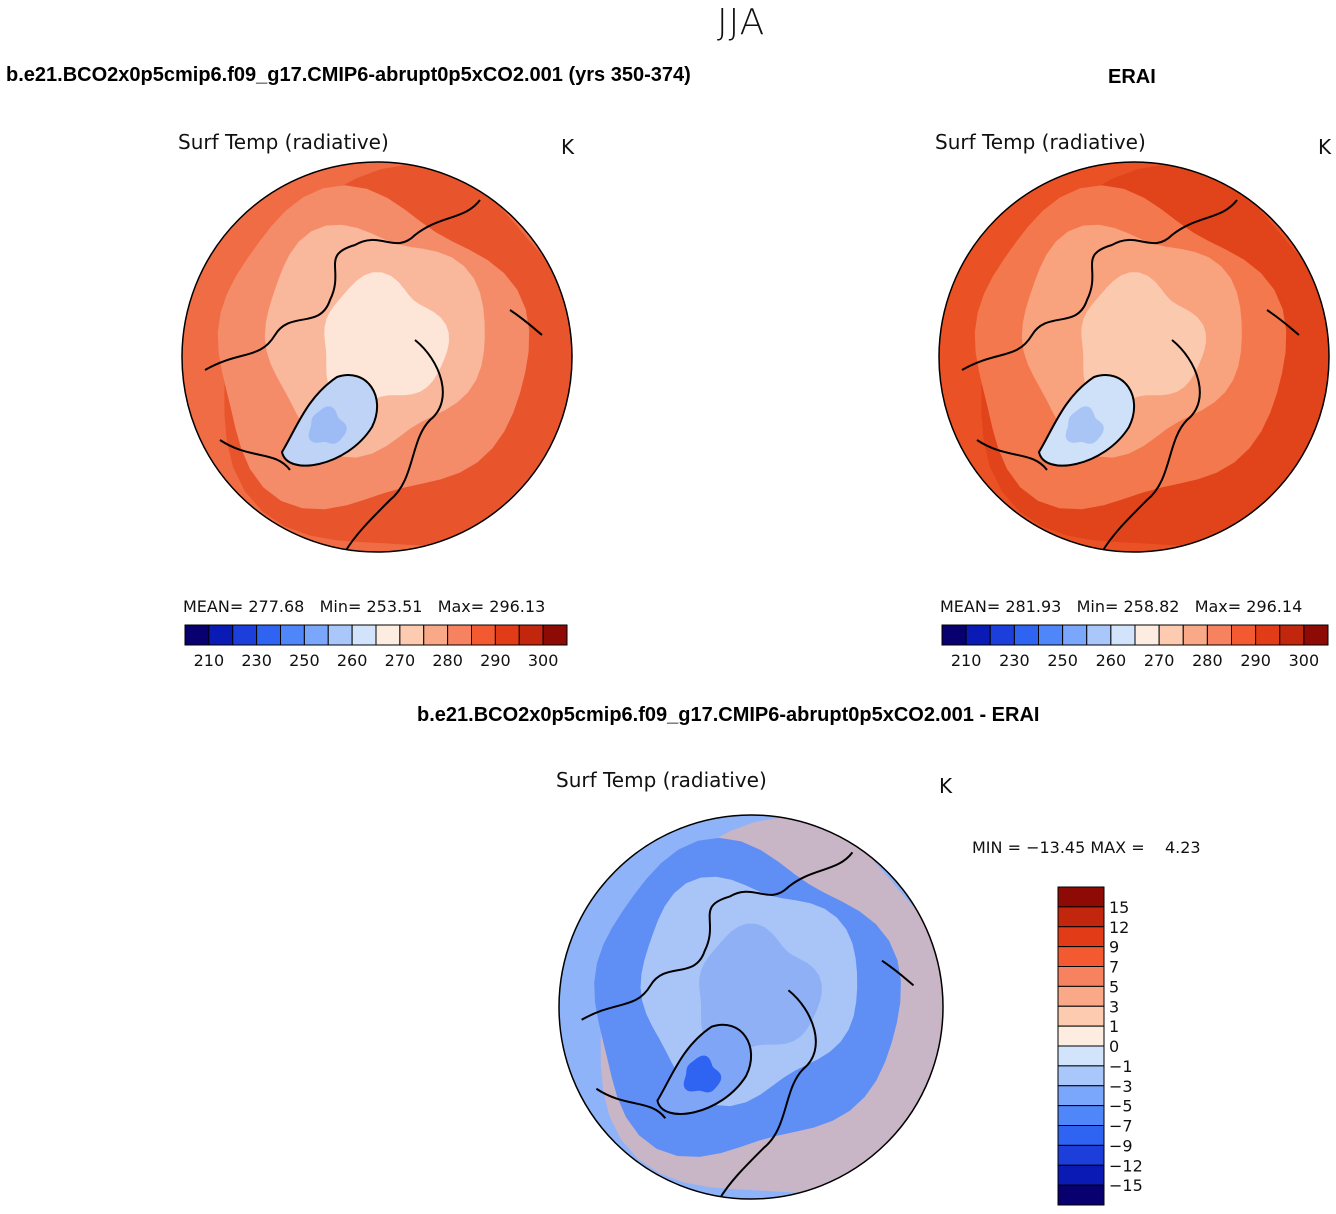 The height and width of the screenshot is (1214, 1336). What do you see at coordinates (1132, 77) in the screenshot?
I see `panel-2-header: ERAI` at bounding box center [1132, 77].